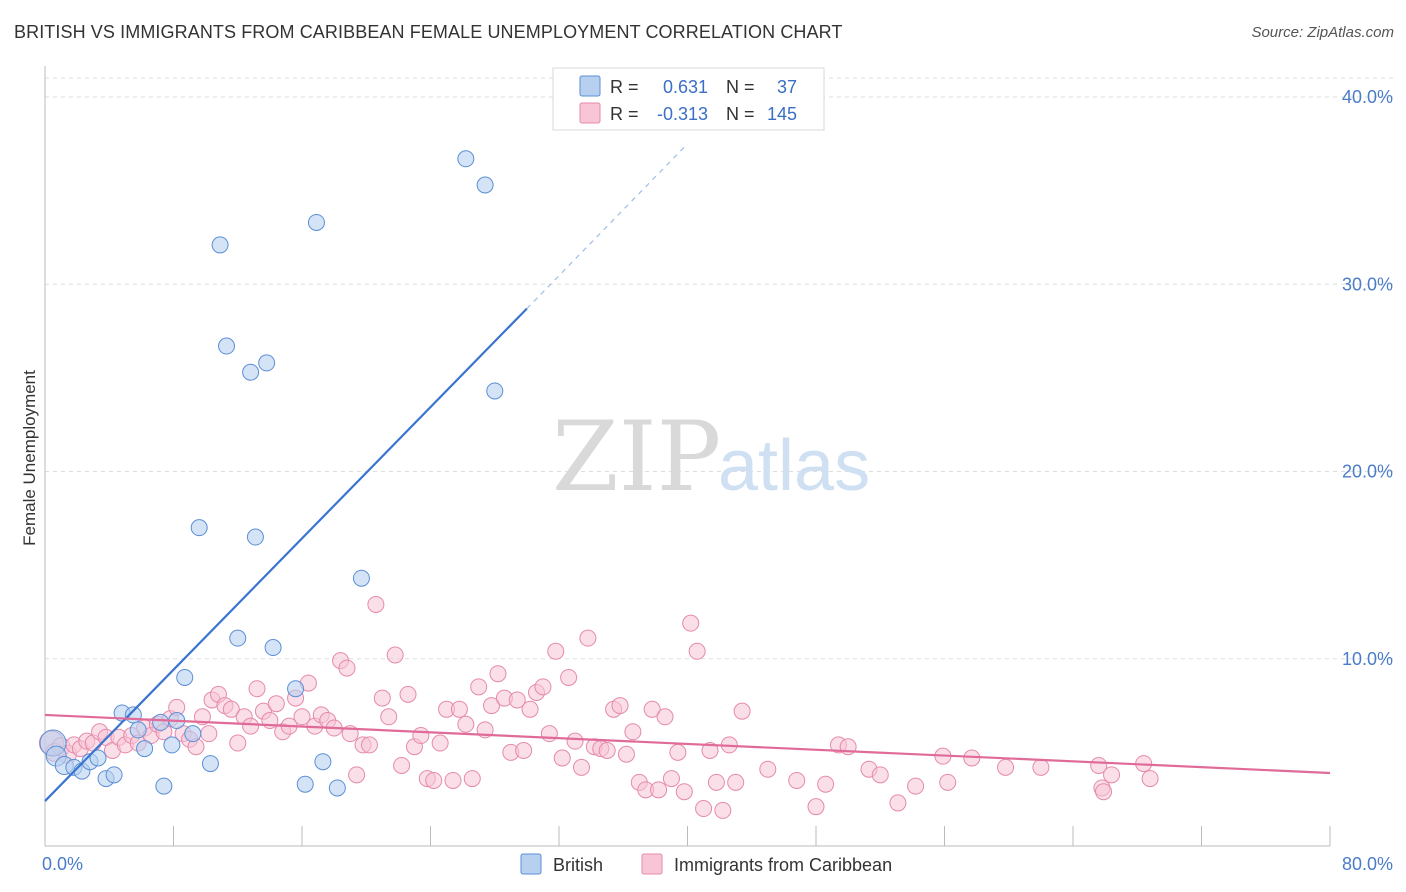 The height and width of the screenshot is (892, 1406). Describe the element at coordinates (578, 865) in the screenshot. I see `legend-bottom-label-british: British` at that location.